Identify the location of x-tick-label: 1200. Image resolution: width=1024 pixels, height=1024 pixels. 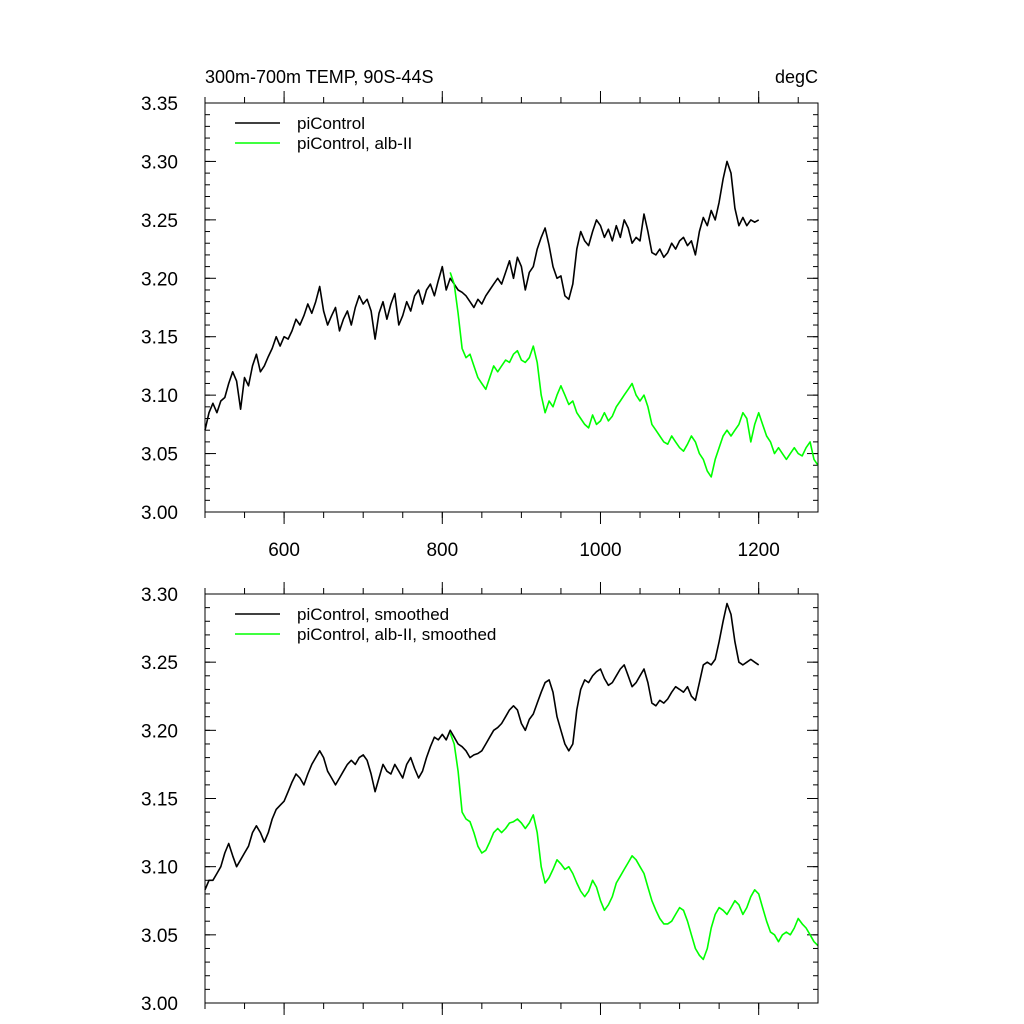
(759, 550).